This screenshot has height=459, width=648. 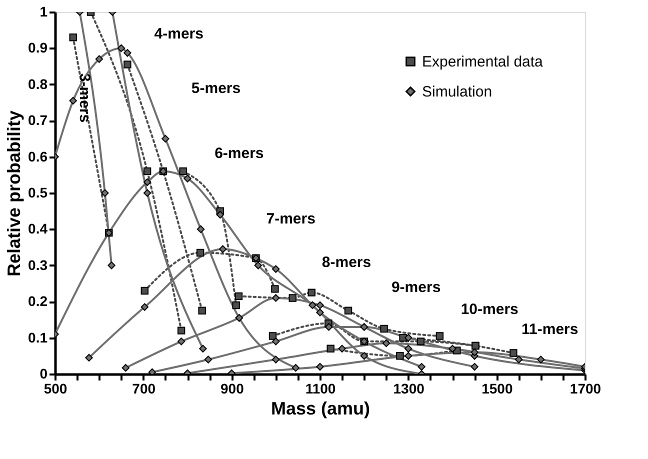 What do you see at coordinates (38, 84) in the screenshot?
I see `y-tick-label: 0.8` at bounding box center [38, 84].